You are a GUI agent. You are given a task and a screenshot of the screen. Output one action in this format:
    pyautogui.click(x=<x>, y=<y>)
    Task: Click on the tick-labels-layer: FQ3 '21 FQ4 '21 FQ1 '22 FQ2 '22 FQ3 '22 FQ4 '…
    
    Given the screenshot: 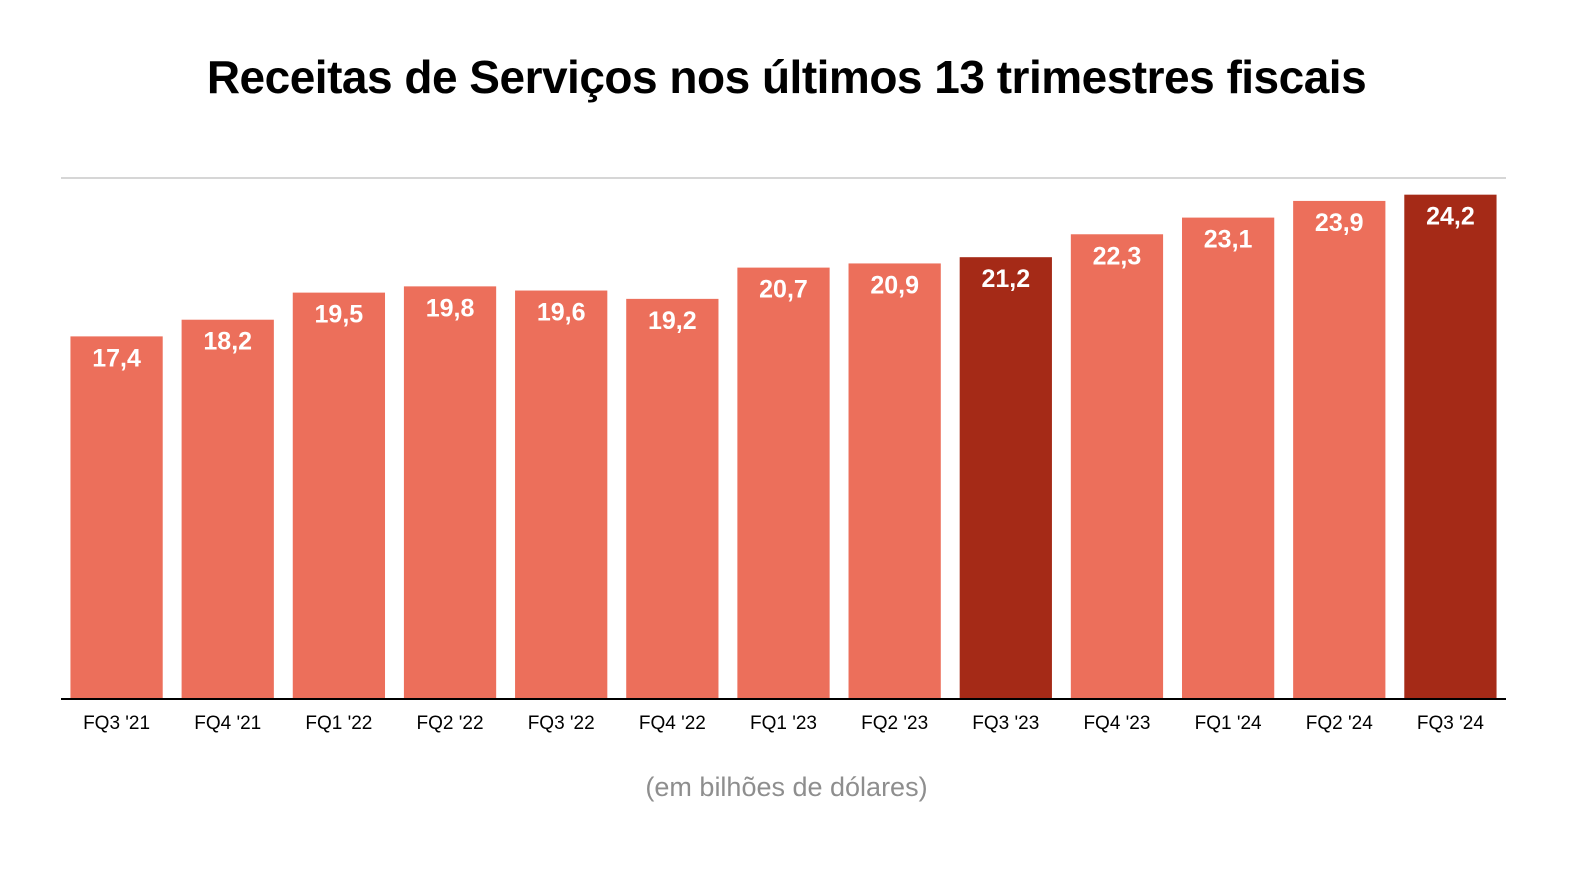 What is the action you would take?
    pyautogui.click(x=783, y=723)
    